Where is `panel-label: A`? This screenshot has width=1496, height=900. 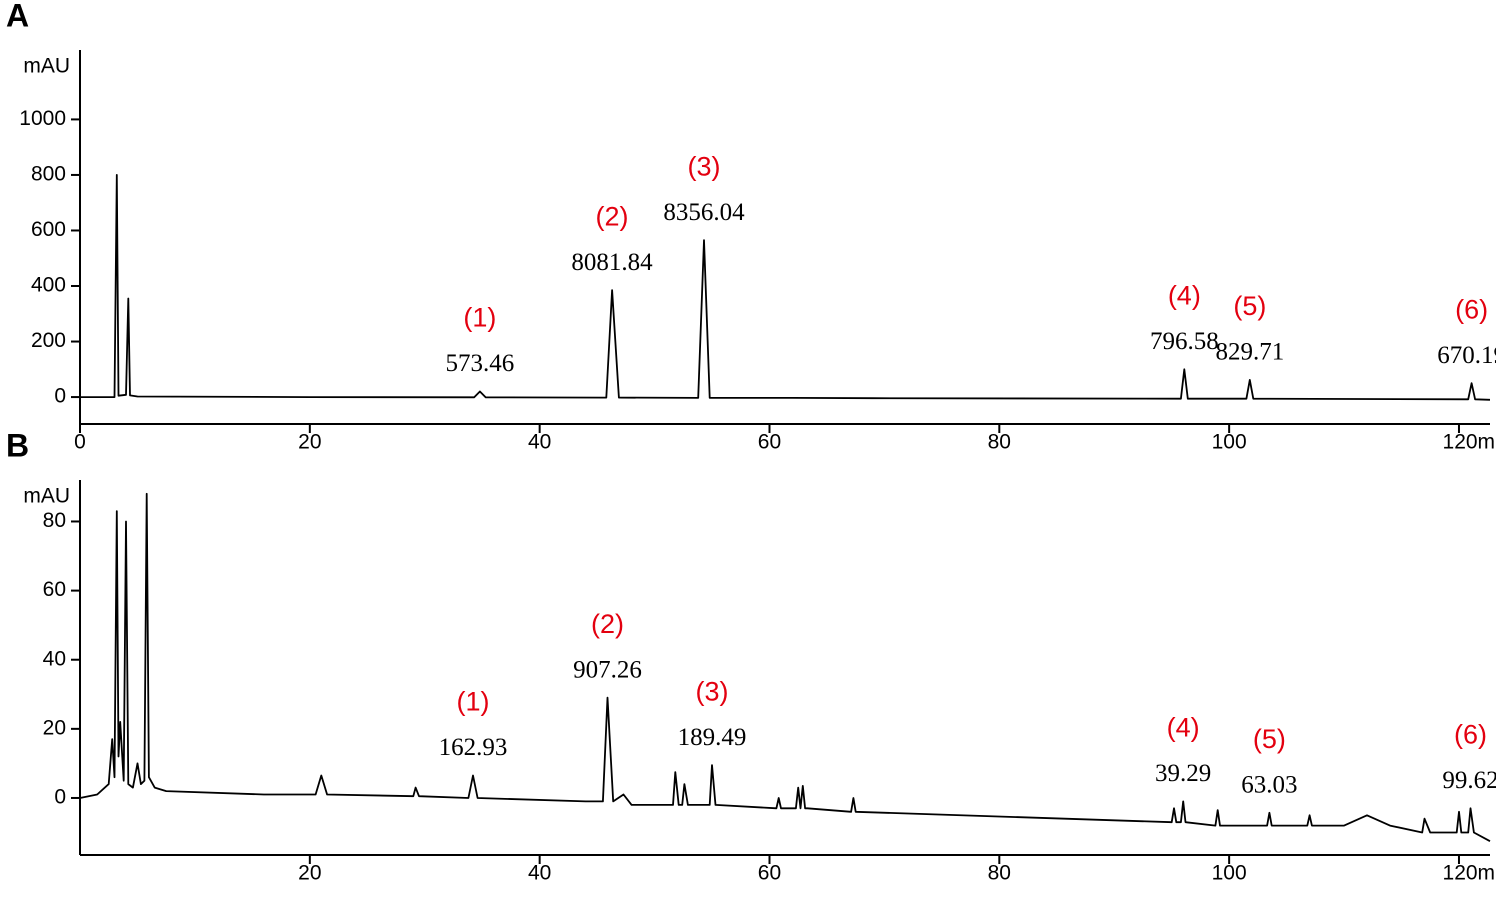 panel-label: A is located at coordinates (17, 16).